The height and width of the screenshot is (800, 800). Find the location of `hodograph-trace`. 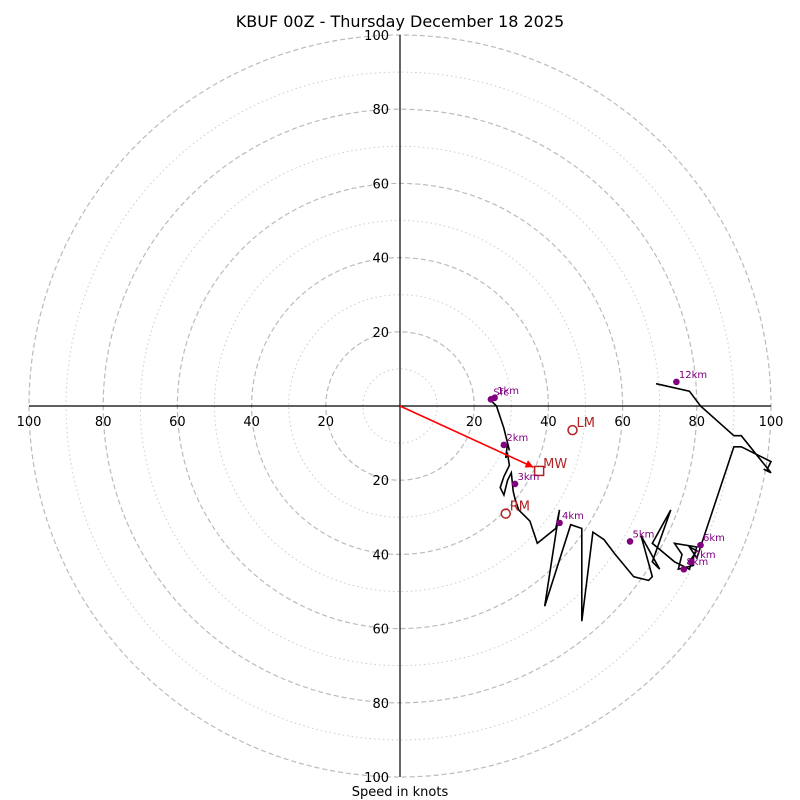

hodograph-trace is located at coordinates (631, 502).